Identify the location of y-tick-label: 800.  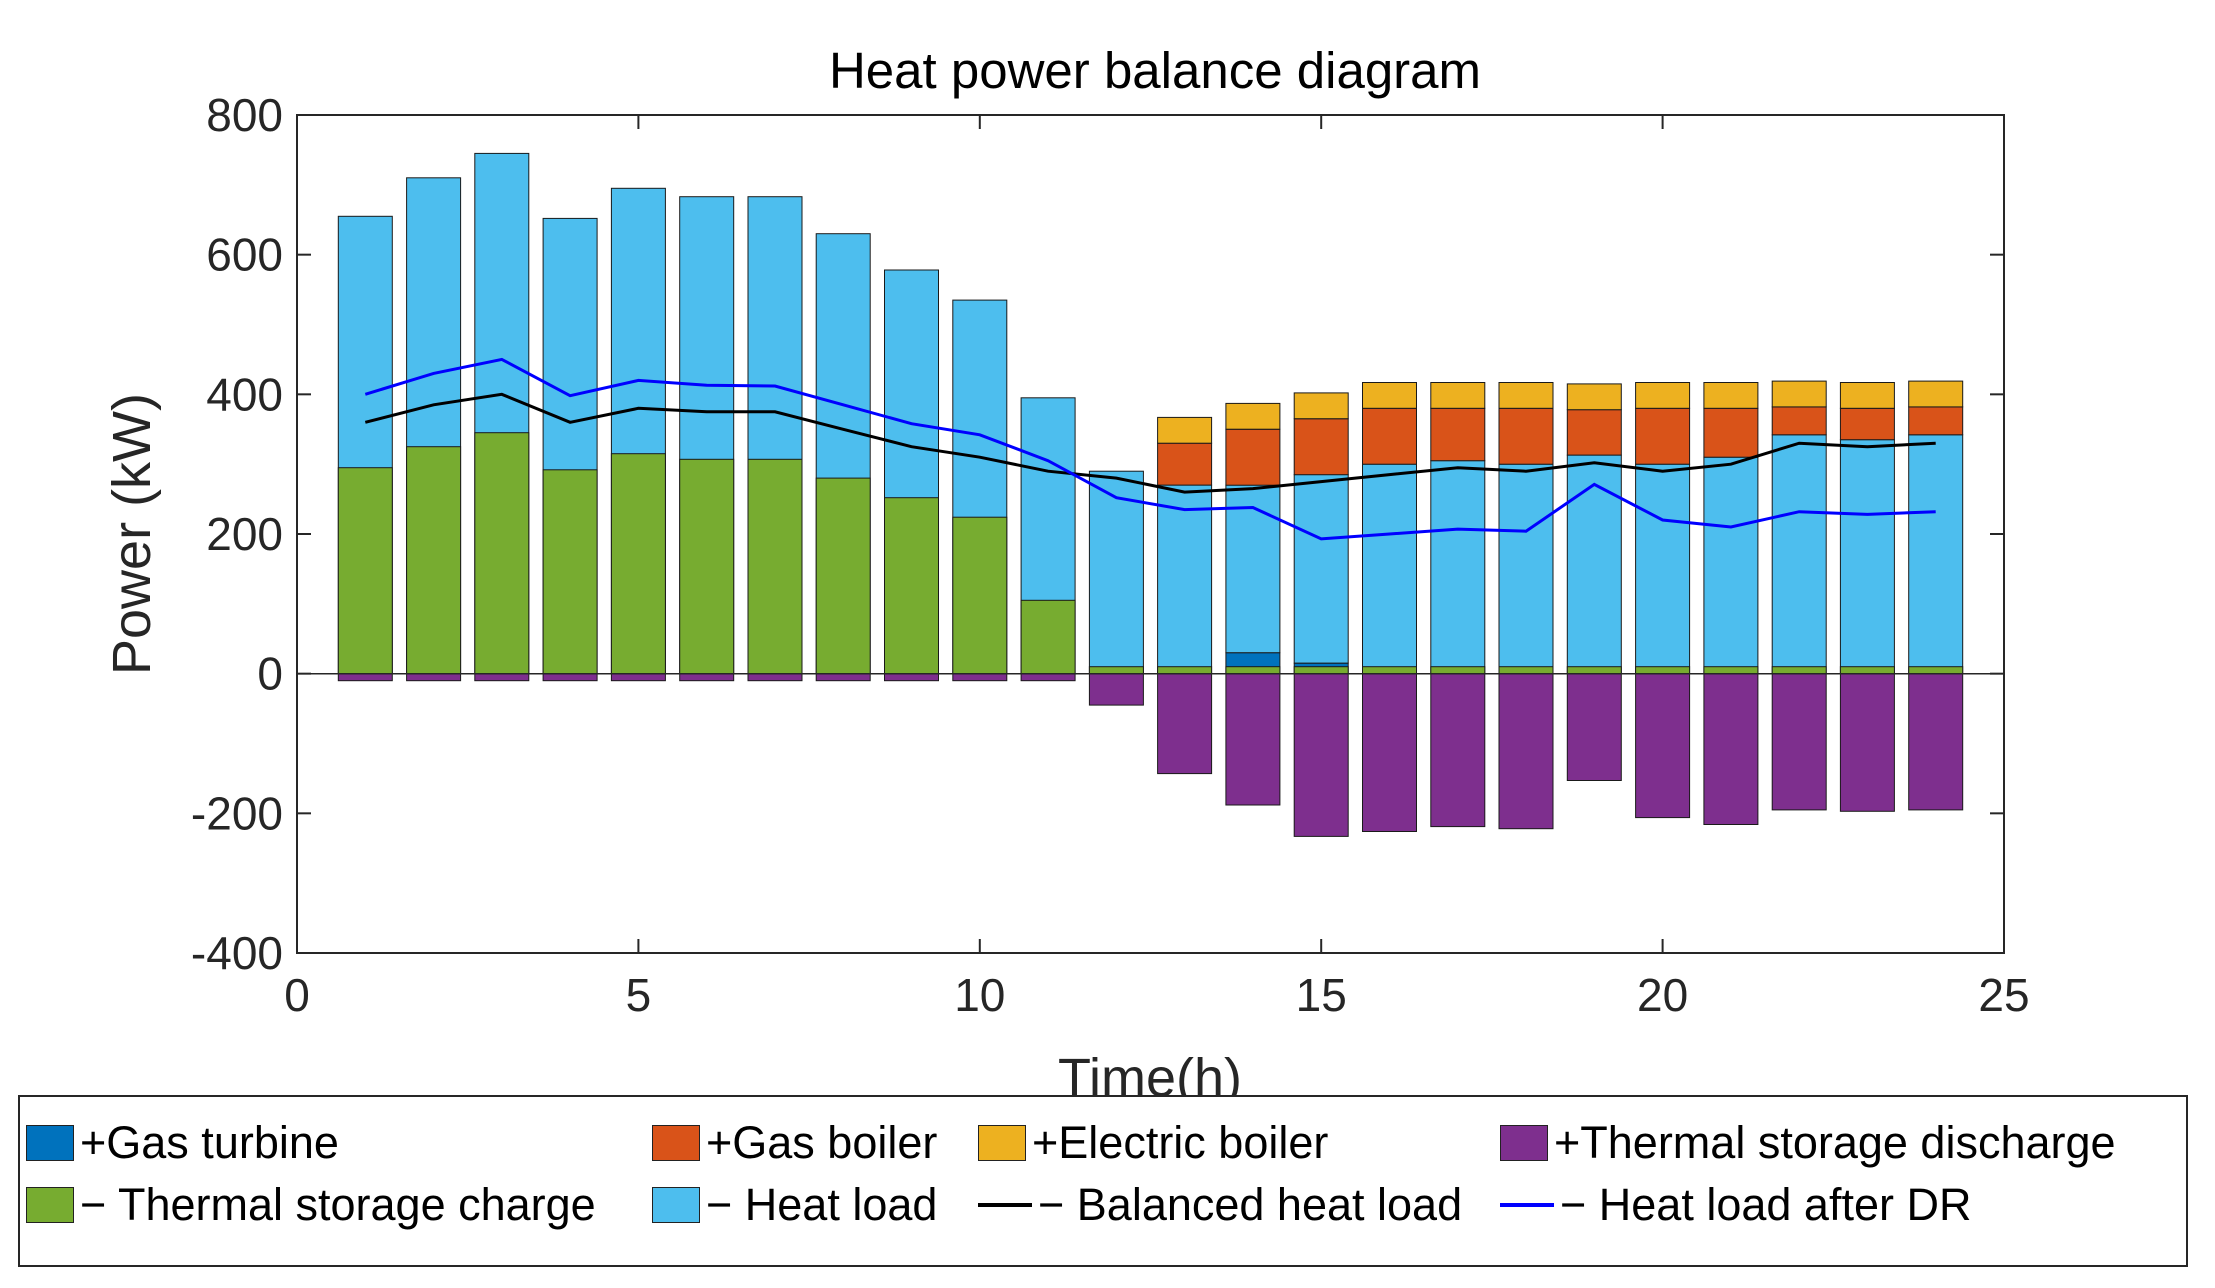
(244, 115).